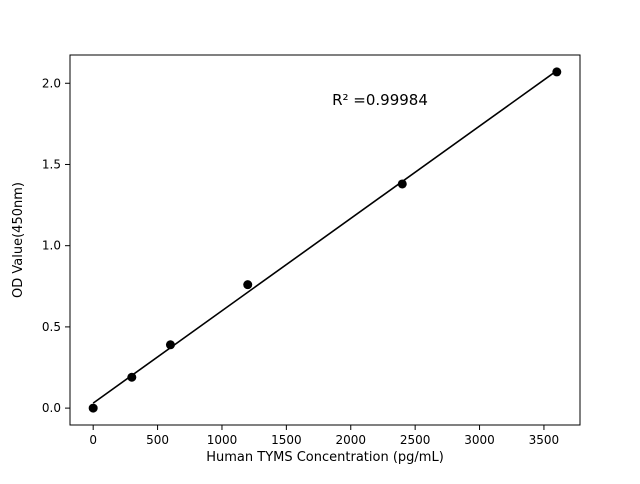 This screenshot has height=484, width=640. Describe the element at coordinates (380, 100) in the screenshot. I see `r-squared-annotation: R² =0.99984` at that location.